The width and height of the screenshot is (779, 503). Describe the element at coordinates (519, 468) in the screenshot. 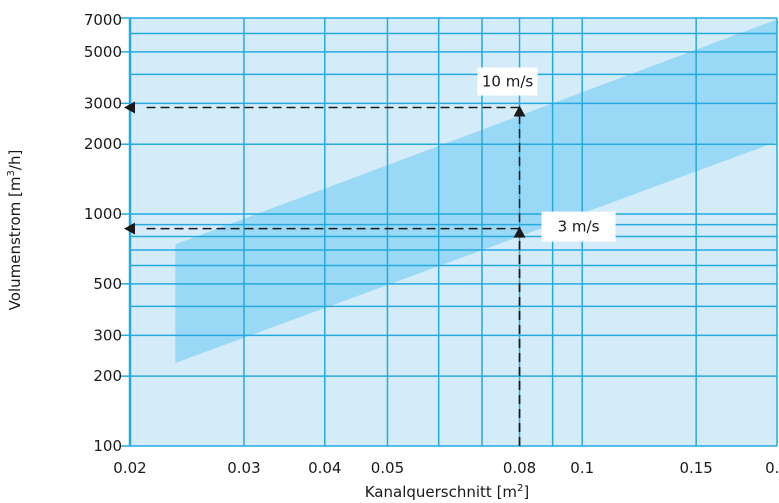

I see `x-tick-label: 0.08` at that location.